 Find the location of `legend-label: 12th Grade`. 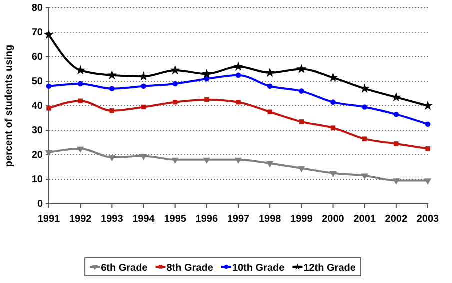

legend-label: 12th Grade is located at coordinates (330, 268).